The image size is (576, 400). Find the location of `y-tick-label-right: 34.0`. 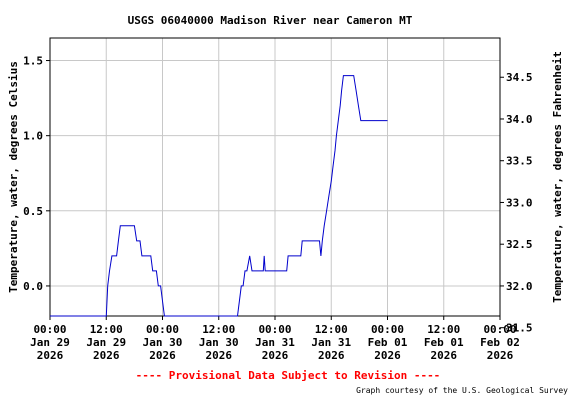

y-tick-label-right: 34.0 is located at coordinates (519, 119).